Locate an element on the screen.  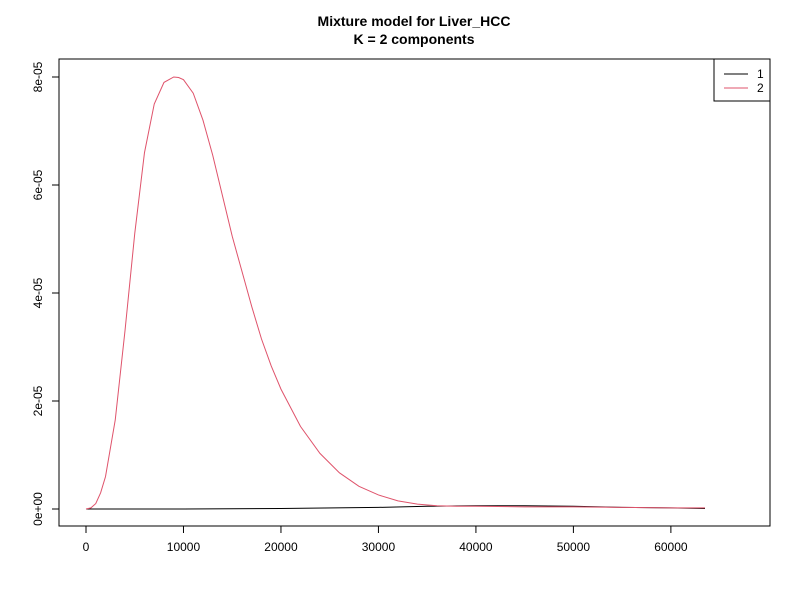
x-axis: 0 10000 20000 30000 40000 50000 60000 is located at coordinates (385, 539).